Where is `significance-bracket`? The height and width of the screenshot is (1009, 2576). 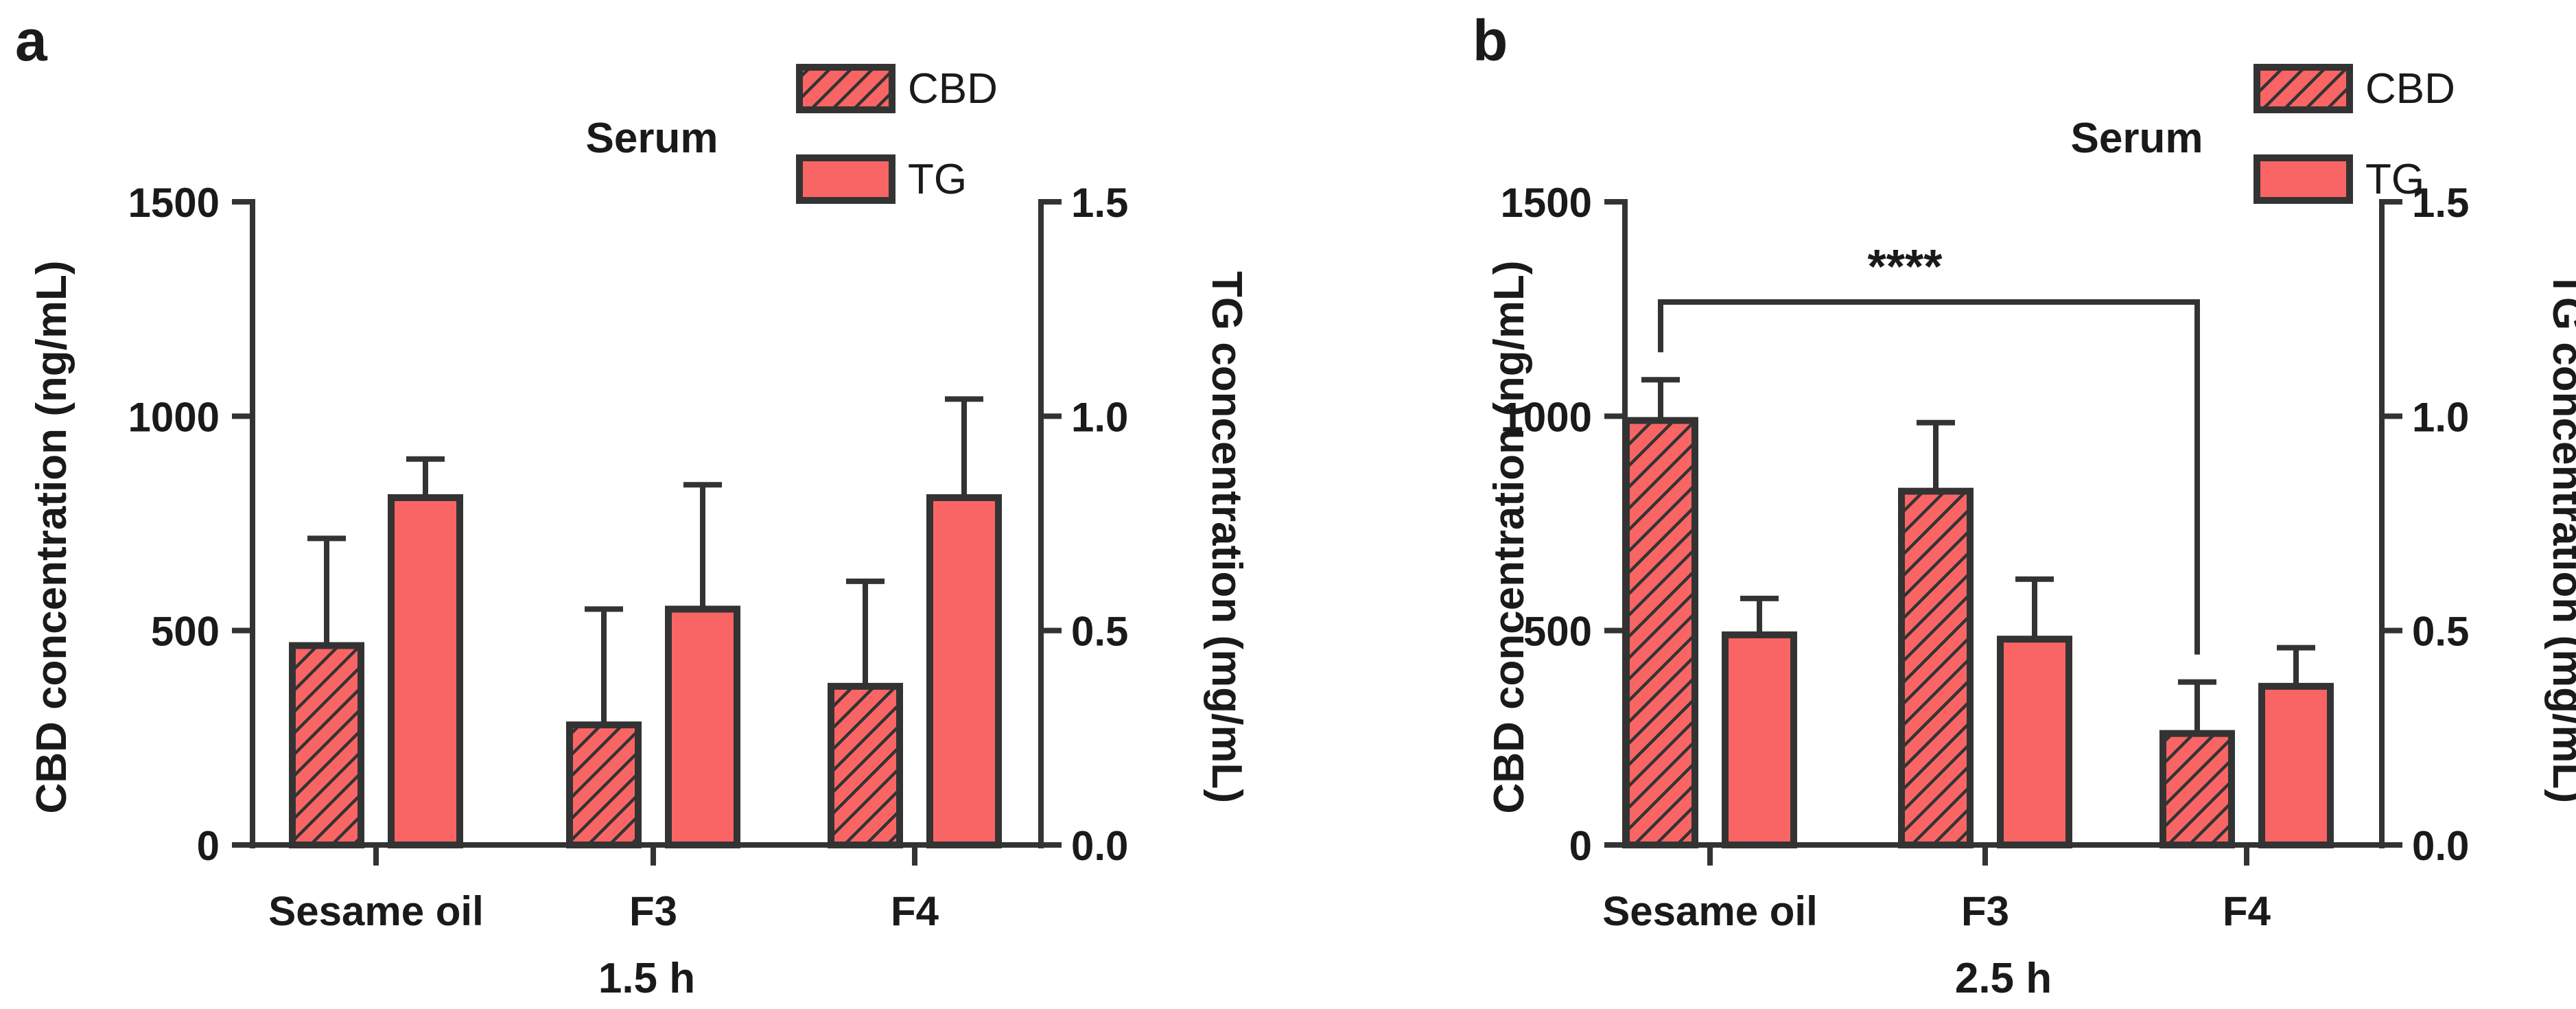
significance-bracket is located at coordinates (1929, 477).